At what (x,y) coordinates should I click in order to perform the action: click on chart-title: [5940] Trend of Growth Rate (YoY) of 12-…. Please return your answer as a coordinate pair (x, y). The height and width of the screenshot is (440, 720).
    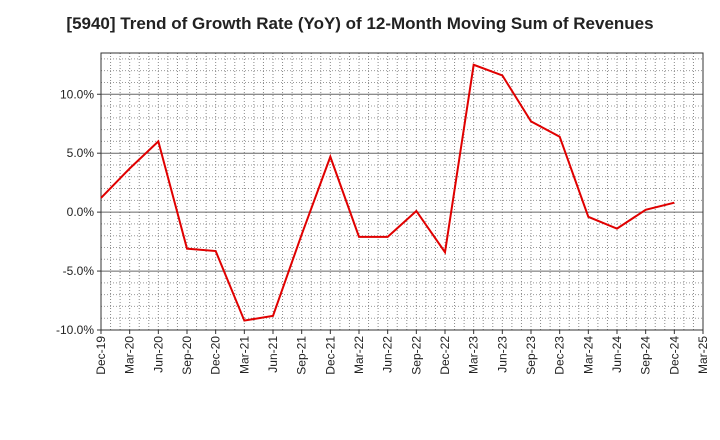
    Looking at the image, I should click on (360, 23).